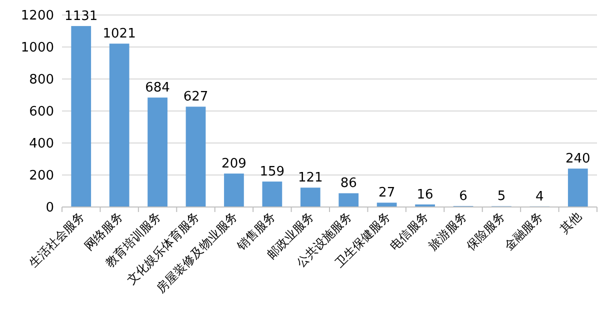 This screenshot has height=336, width=600. Describe the element at coordinates (310, 178) in the screenshot. I see `data-label: 121` at that location.